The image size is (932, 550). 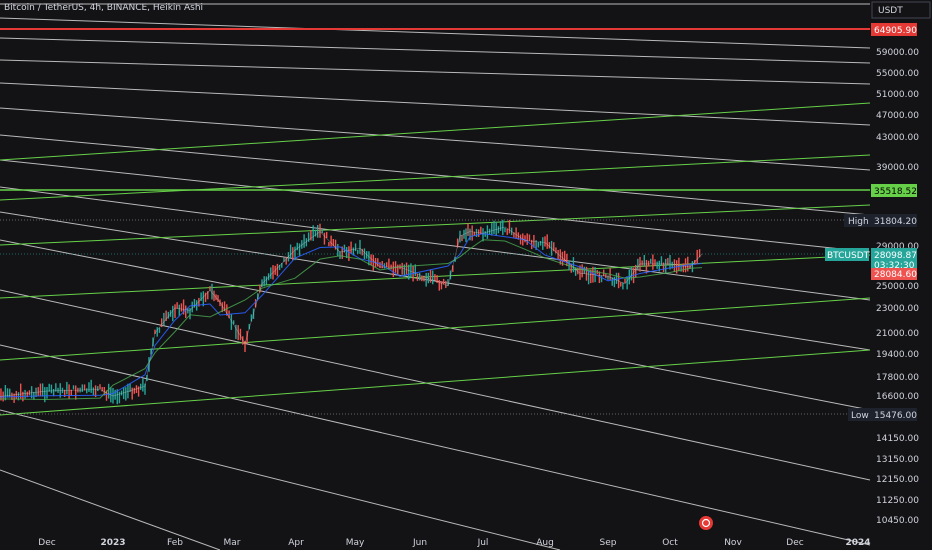 I want to click on symbol-tag: BTCUSDT, so click(x=847, y=254).